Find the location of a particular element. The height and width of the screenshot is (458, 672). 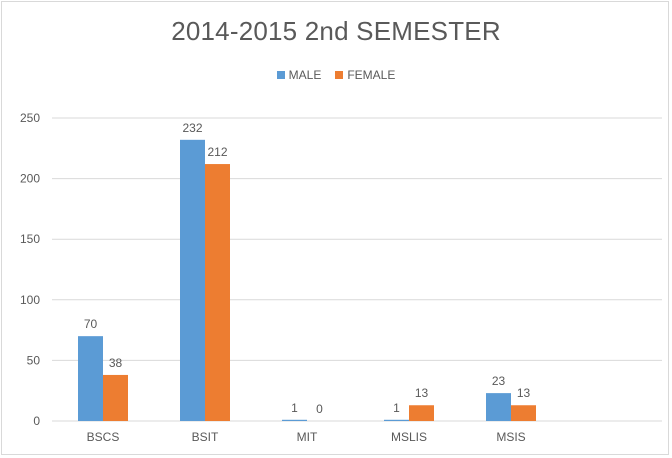

data-label-male-bsit: 232 is located at coordinates (192, 128).